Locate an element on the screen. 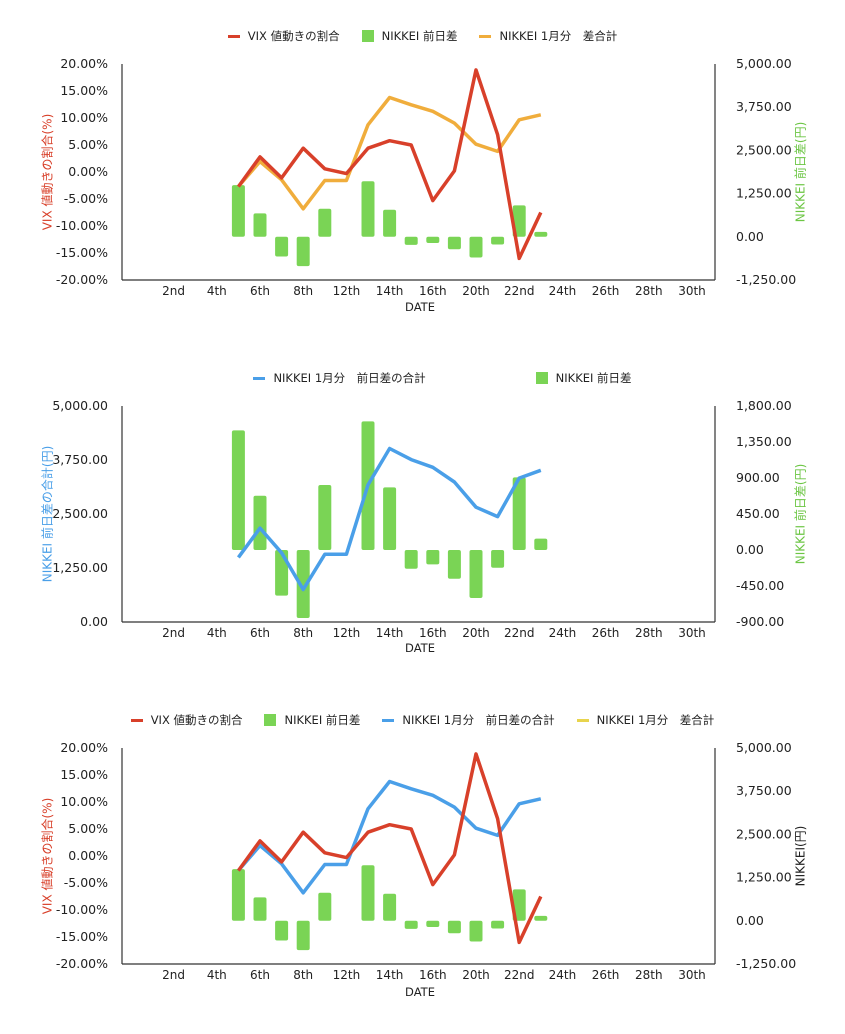  left-tick-label: 10.00% is located at coordinates (84, 117).